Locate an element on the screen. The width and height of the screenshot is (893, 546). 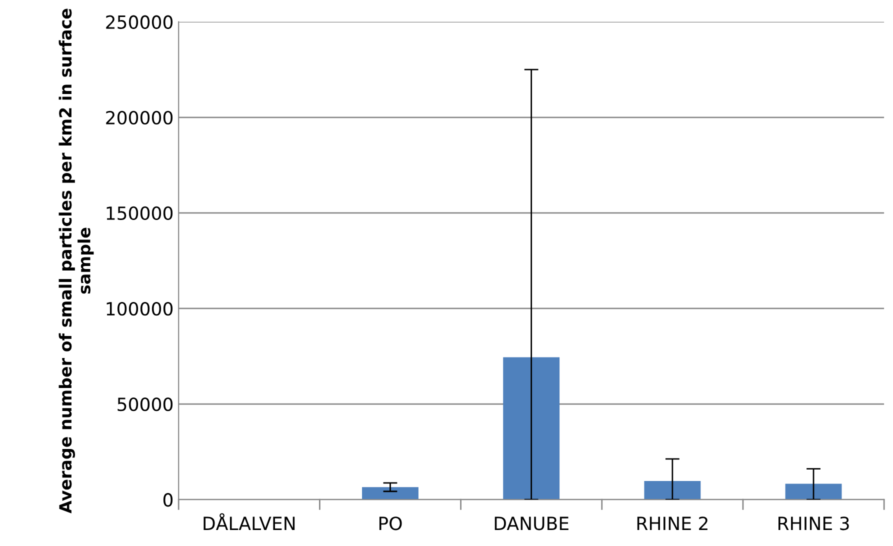
y-tick-label: 150000 is located at coordinates (139, 213).